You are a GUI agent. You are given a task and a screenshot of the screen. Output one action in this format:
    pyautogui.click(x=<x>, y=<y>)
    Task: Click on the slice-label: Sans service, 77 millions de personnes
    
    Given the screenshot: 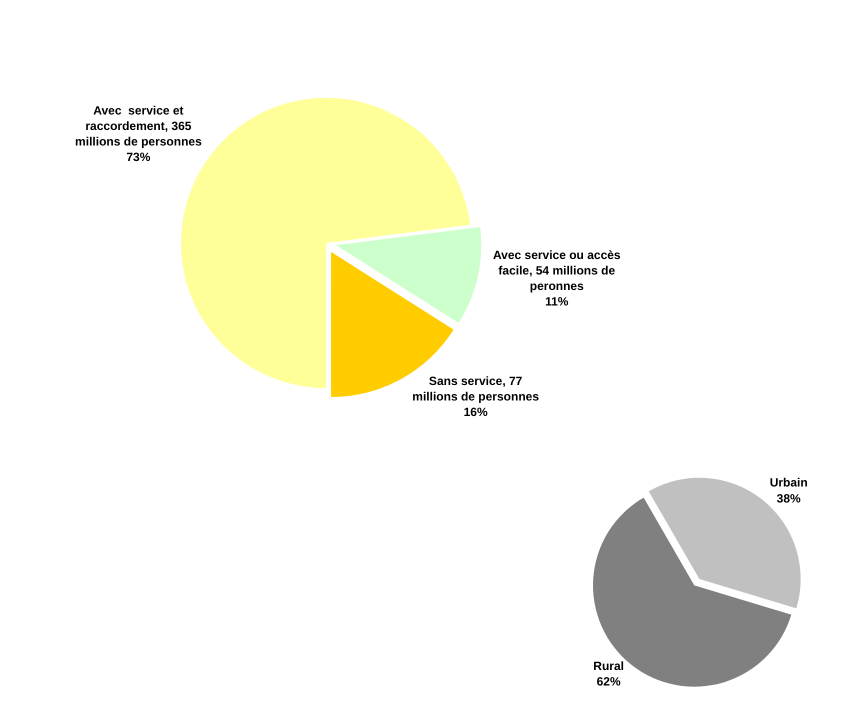 What is the action you would take?
    pyautogui.click(x=476, y=389)
    